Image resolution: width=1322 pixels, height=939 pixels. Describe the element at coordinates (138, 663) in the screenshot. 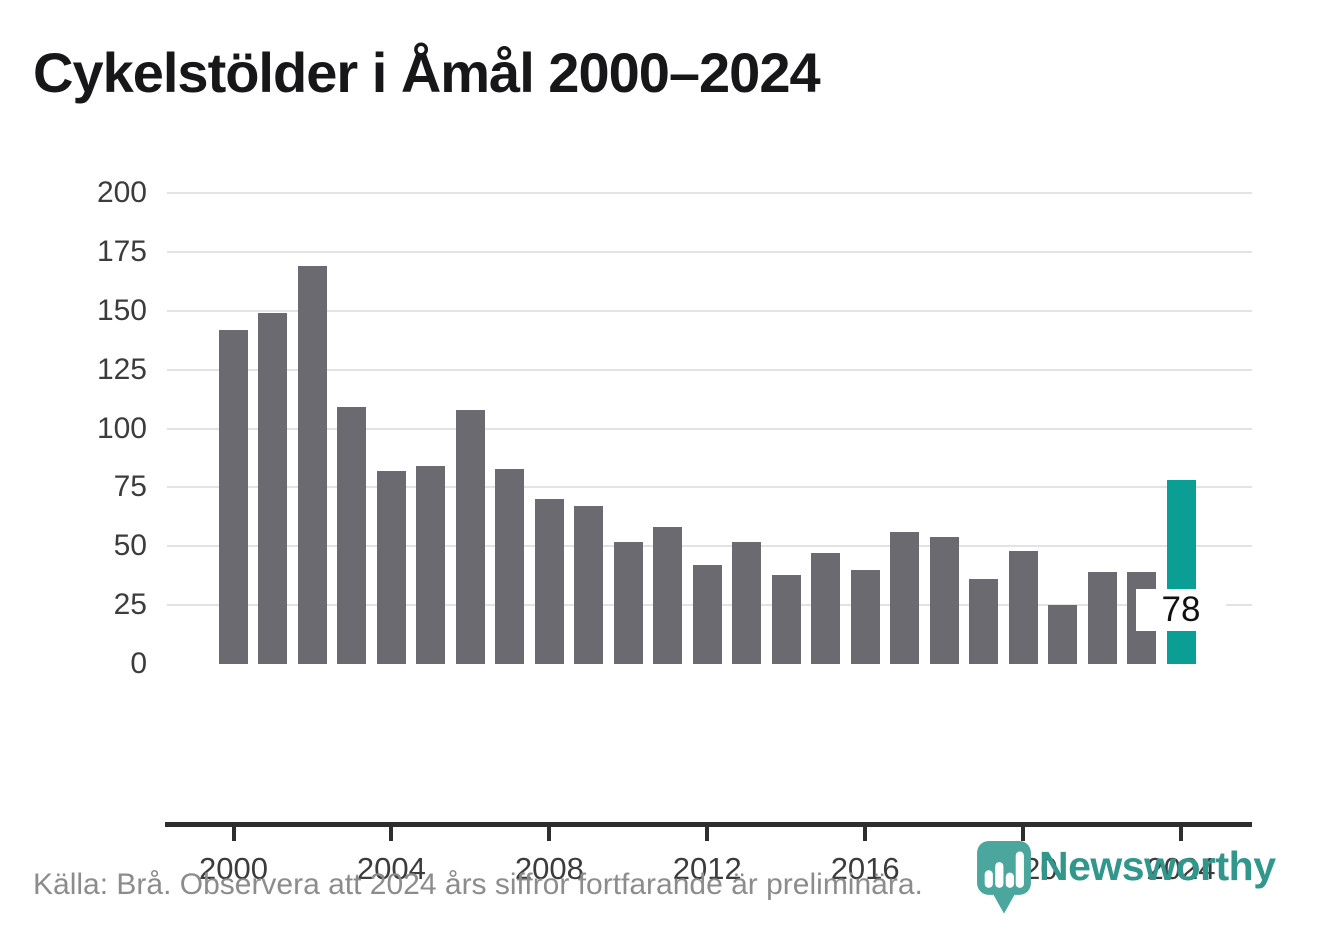

I see `y-tick-label-0: 0` at that location.